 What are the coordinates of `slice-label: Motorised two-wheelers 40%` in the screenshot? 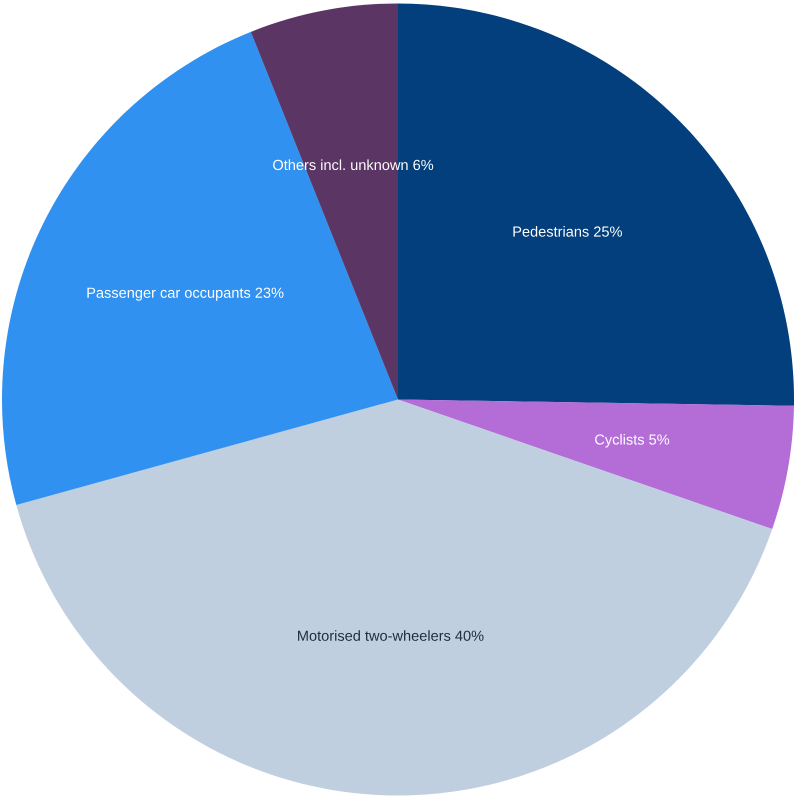 It's located at (391, 635).